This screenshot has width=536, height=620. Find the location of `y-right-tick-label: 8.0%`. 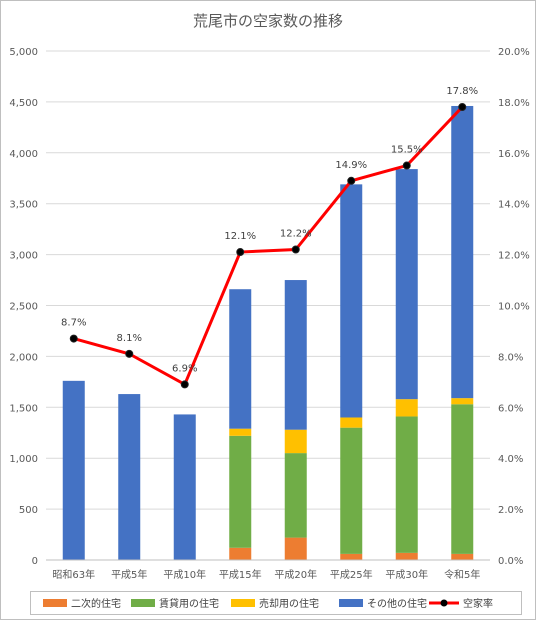

y-right-tick-label: 8.0% is located at coordinates (510, 357).